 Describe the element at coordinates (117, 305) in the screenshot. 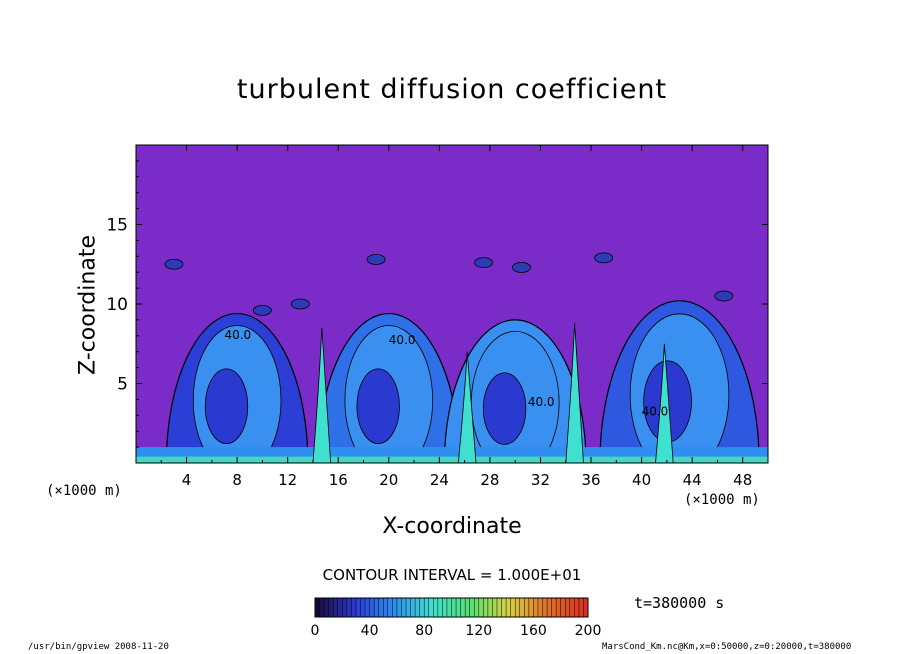

I see `y-tick-label: 10` at that location.